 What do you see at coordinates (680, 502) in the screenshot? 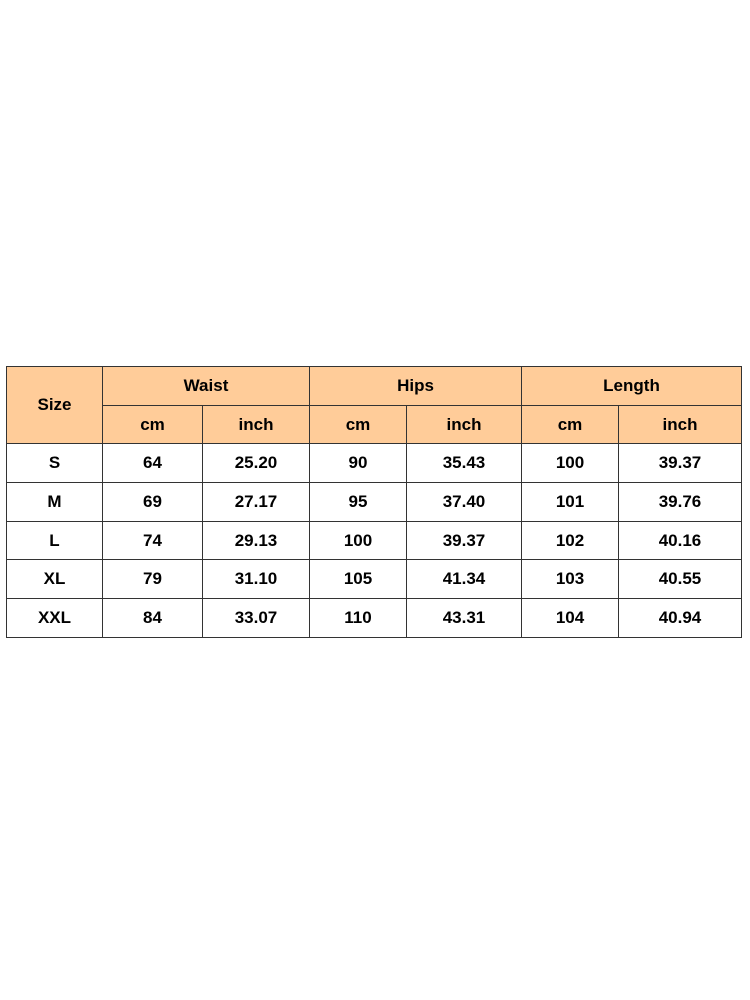
I see `value-cell: 39.76` at bounding box center [680, 502].